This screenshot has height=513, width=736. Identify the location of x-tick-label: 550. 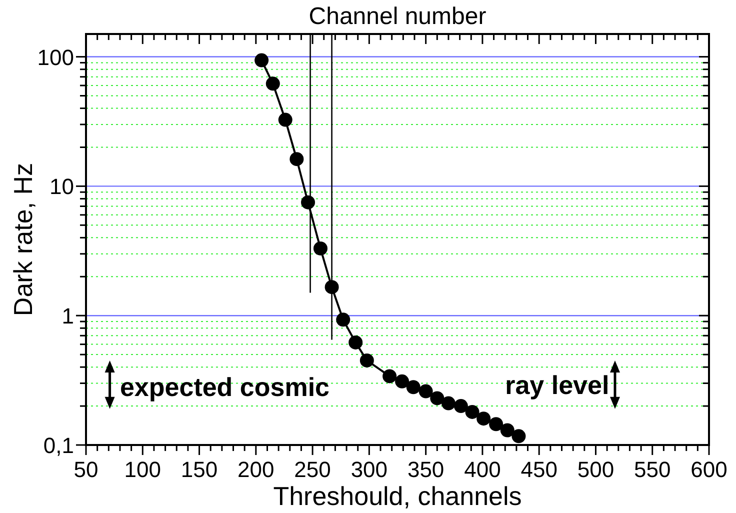
(652, 469).